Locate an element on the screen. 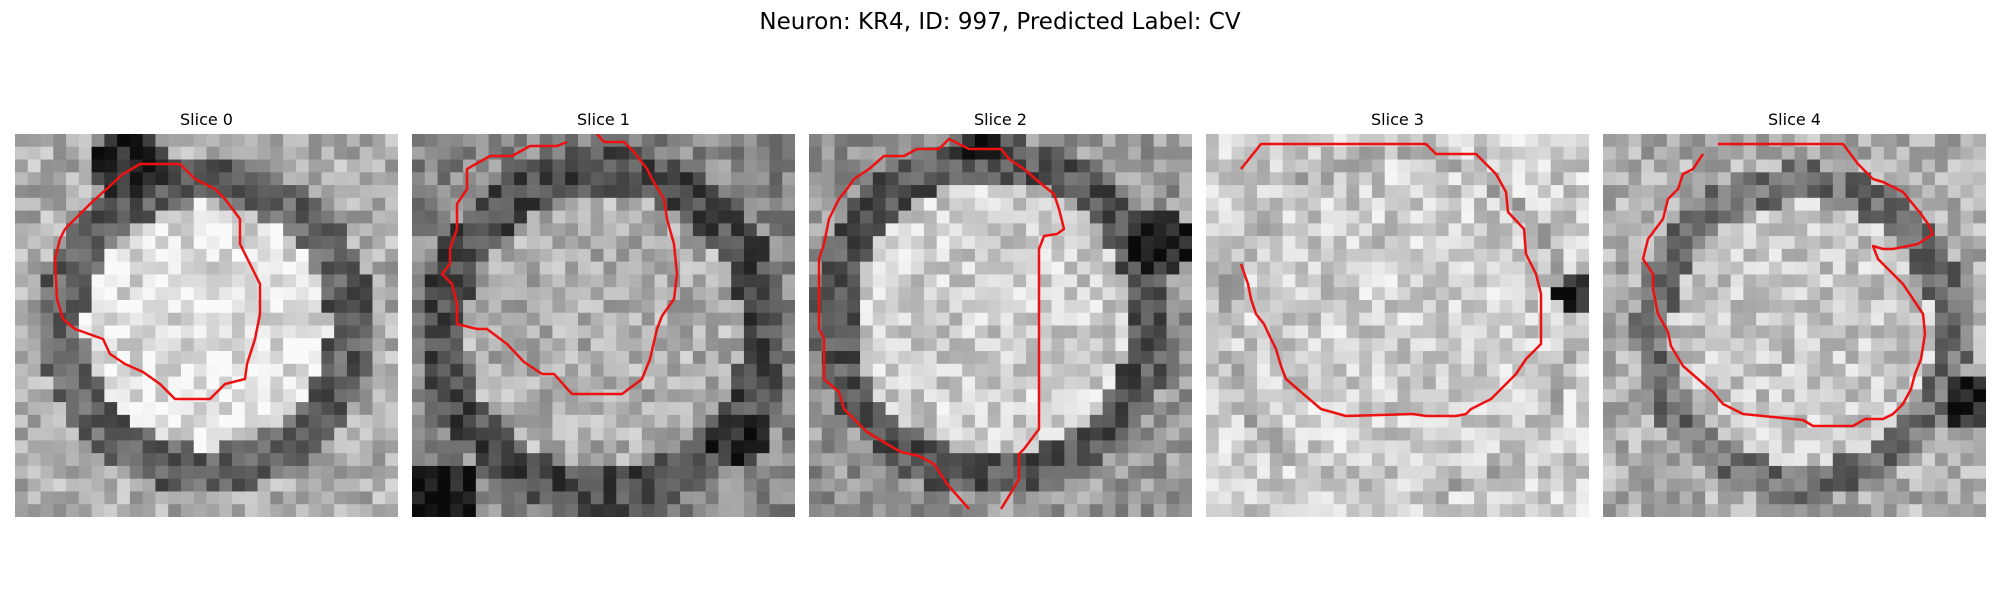  slice-panel-1: Slice 1 is located at coordinates (603, 312).